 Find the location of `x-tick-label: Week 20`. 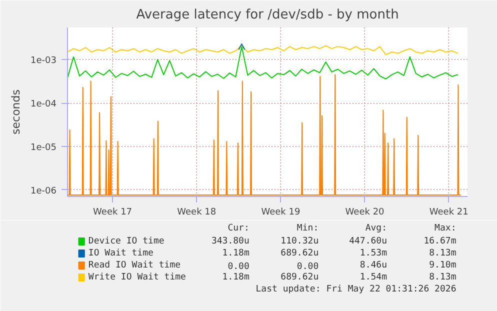

x-tick-label: Week 20 is located at coordinates (365, 213).